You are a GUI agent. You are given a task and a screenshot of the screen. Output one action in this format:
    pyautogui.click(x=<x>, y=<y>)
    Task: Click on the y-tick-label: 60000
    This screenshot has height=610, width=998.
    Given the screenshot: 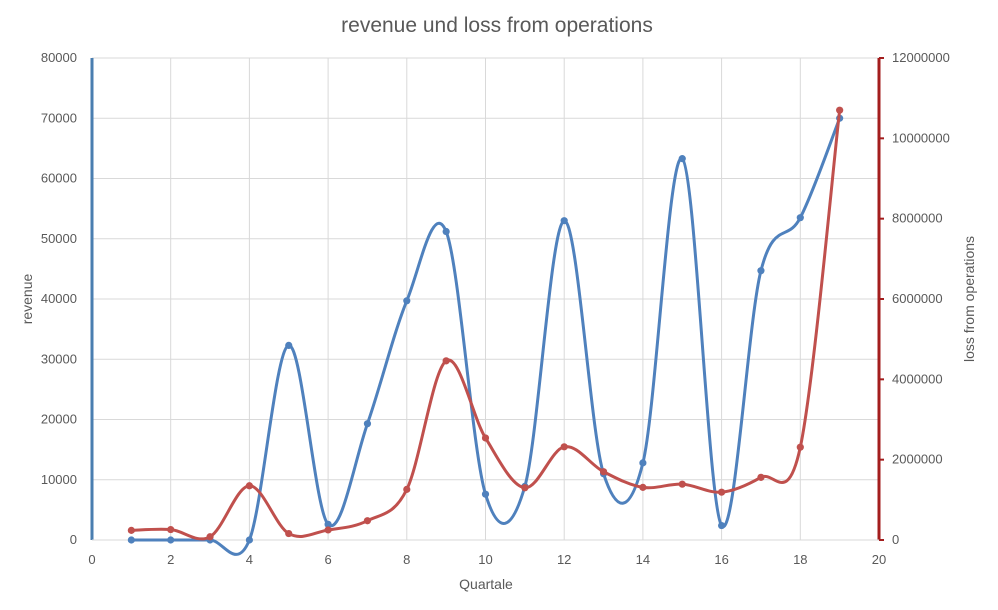 What is the action you would take?
    pyautogui.click(x=59, y=178)
    